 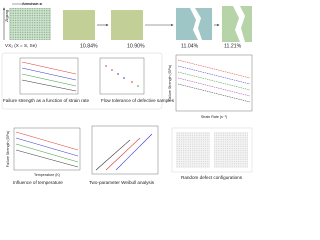 I want to click on strain-label: 10.90%, so click(x=136, y=46).